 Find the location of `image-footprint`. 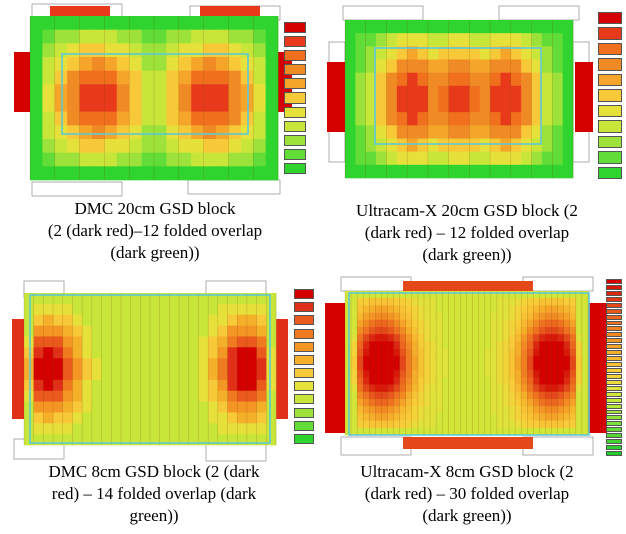

image-footprint is located at coordinates (539, 13).